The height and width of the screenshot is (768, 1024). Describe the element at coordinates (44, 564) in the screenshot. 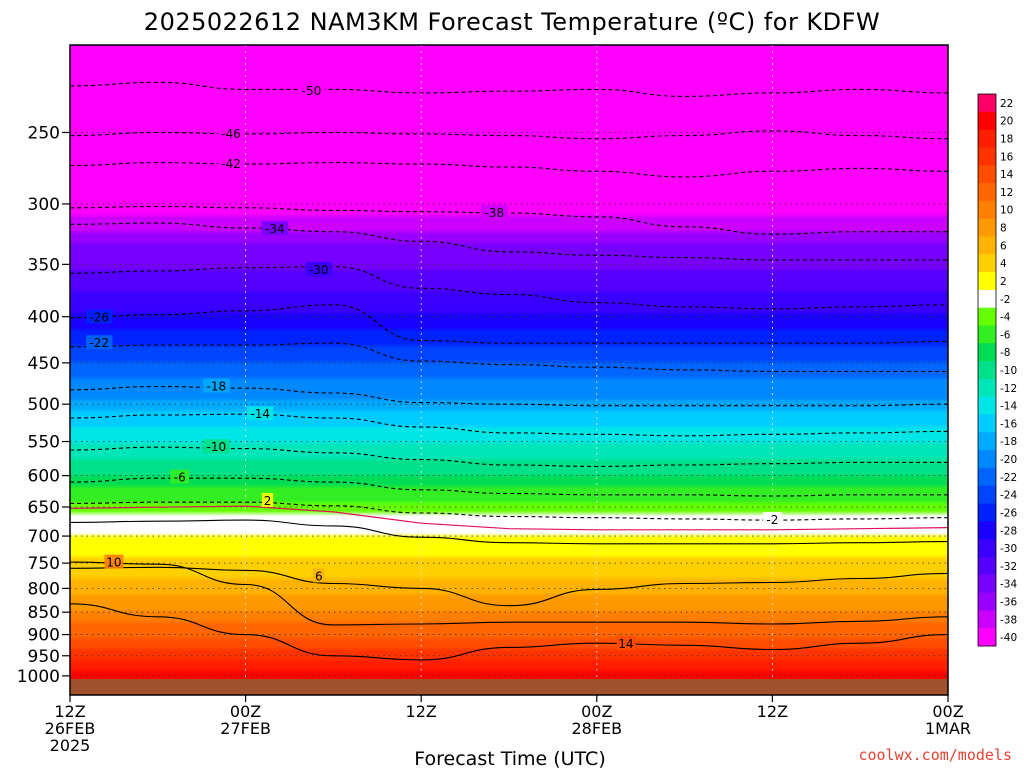

I see `y-tick-label: 750` at that location.